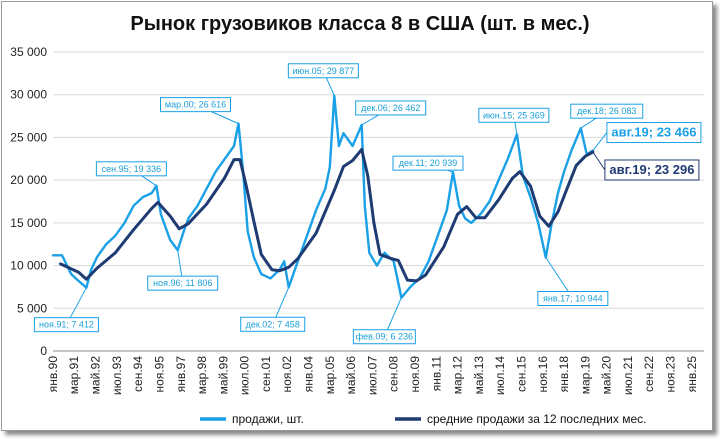  Describe the element at coordinates (384, 321) in the screenshot. I see `annotation-callout: фев.09; 6 236` at that location.